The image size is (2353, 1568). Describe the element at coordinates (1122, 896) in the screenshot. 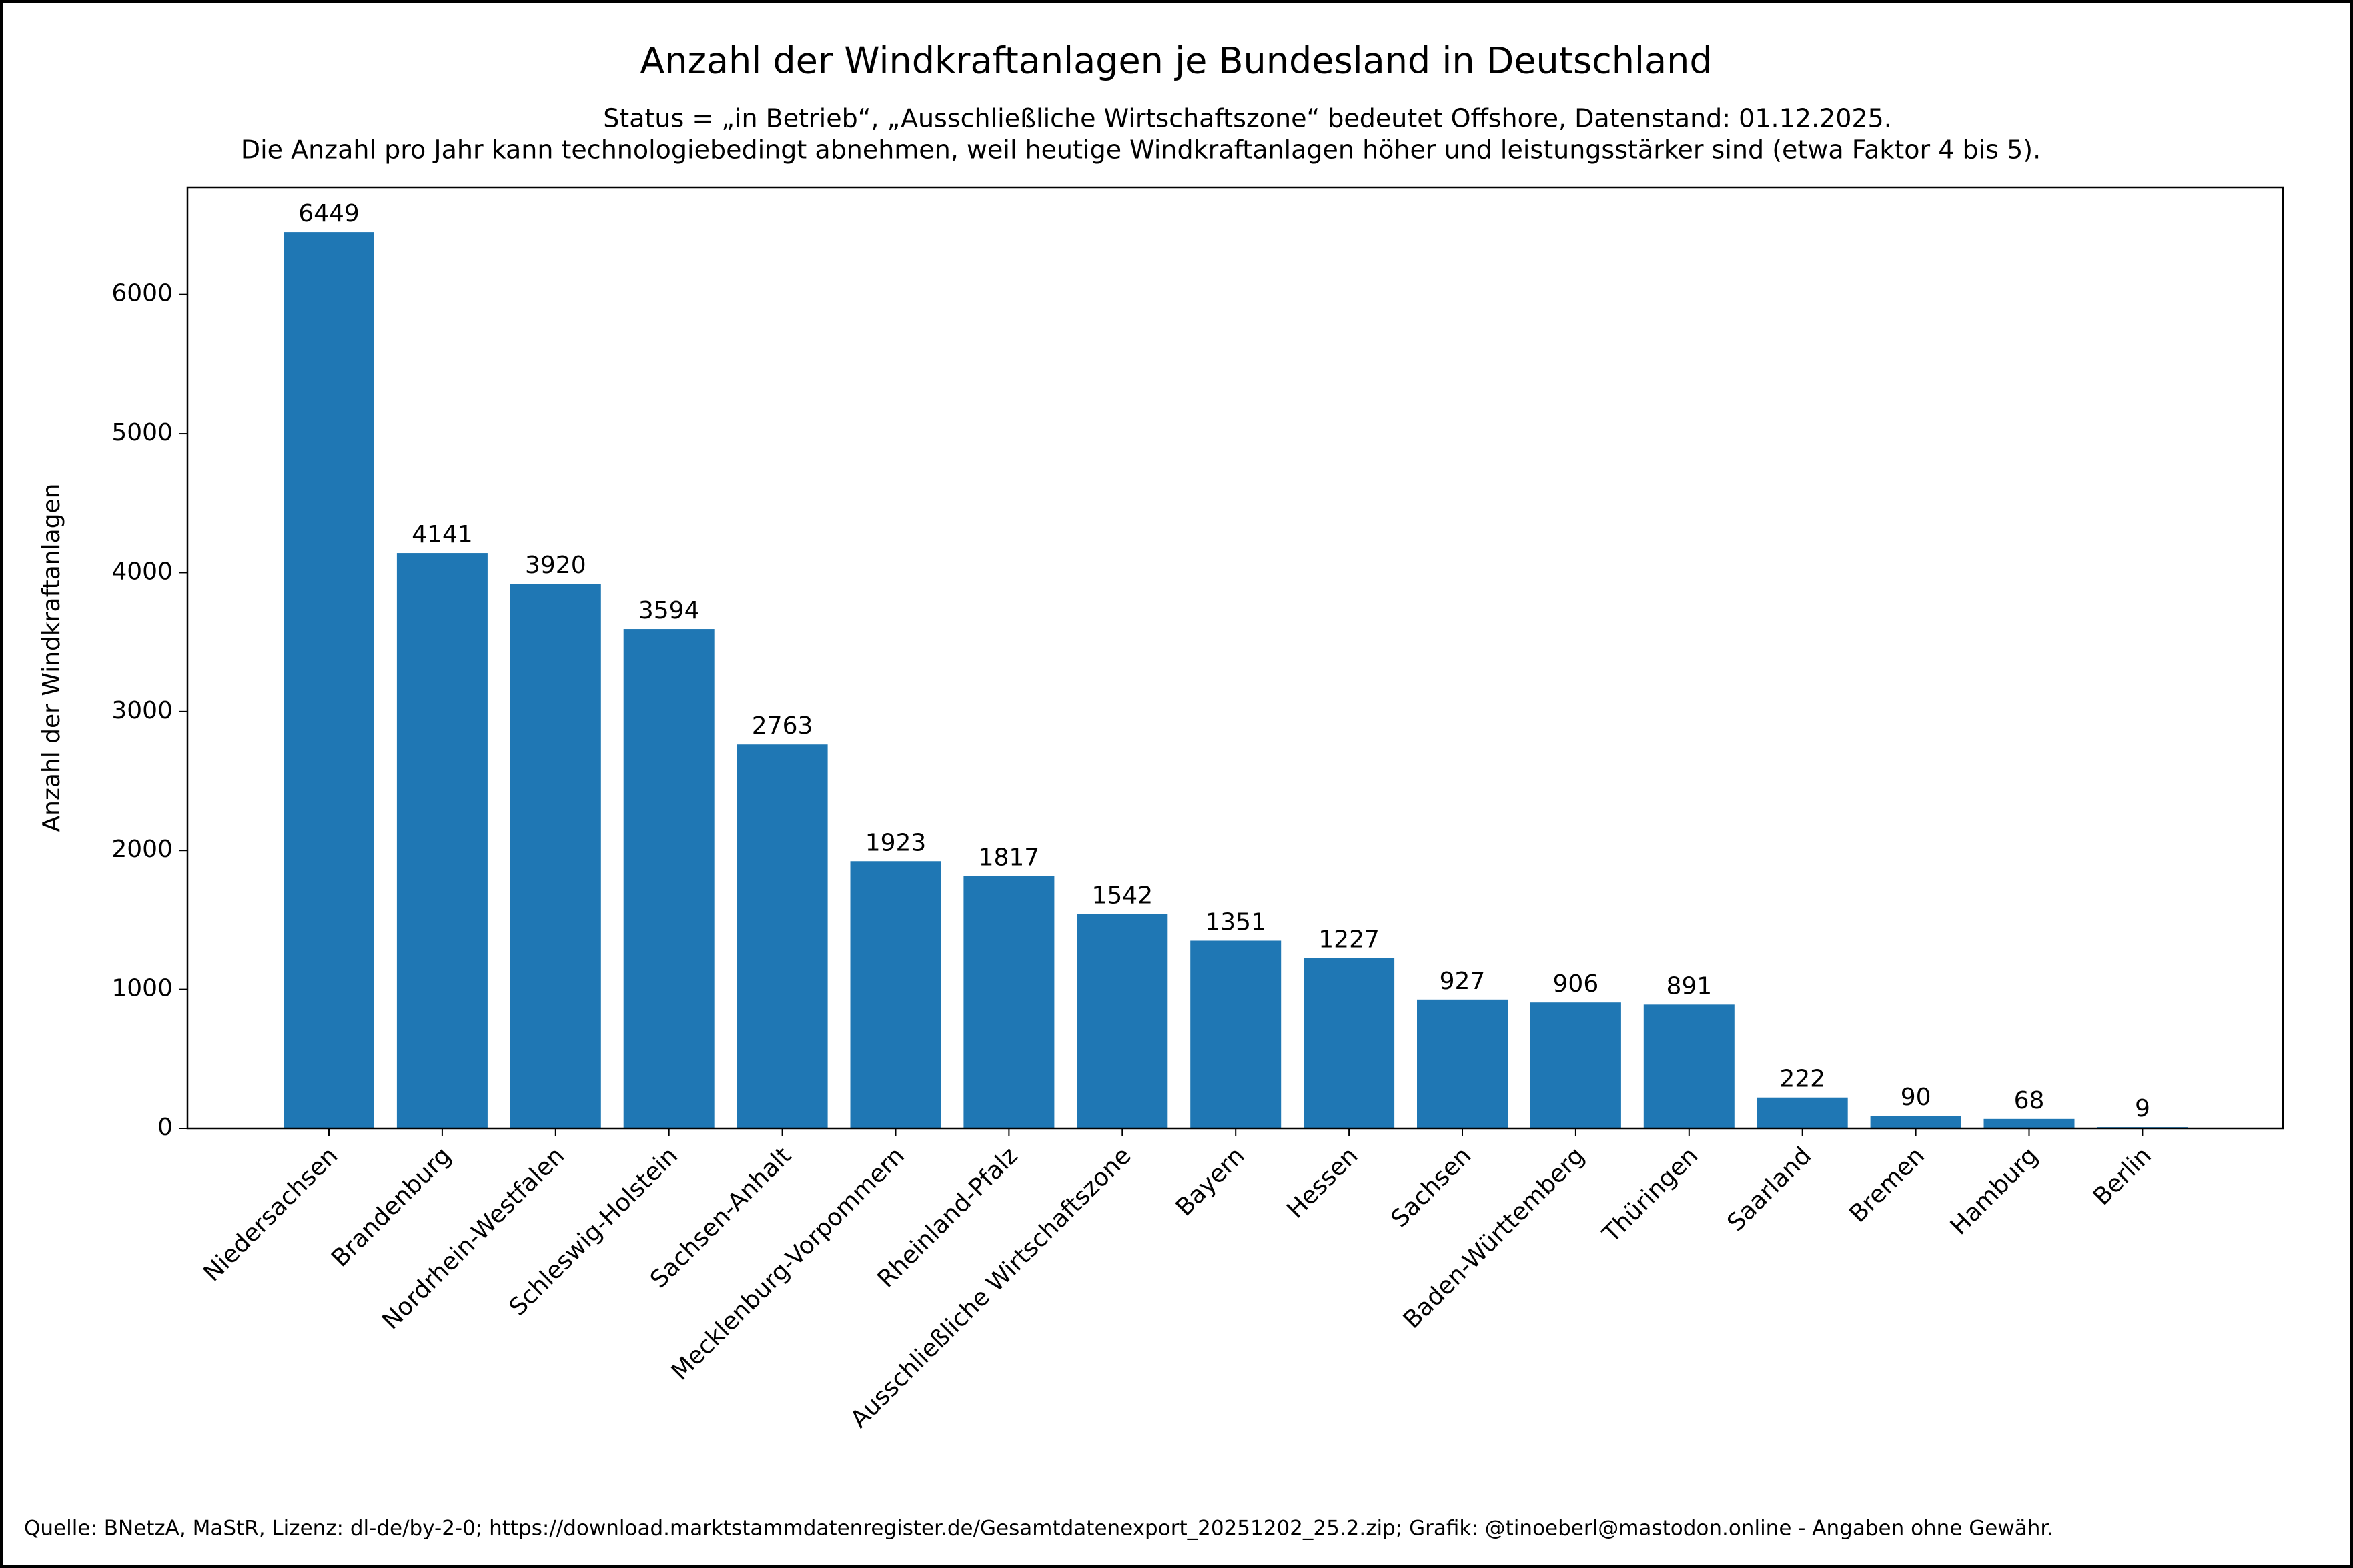

I see `value-label: 1542` at that location.